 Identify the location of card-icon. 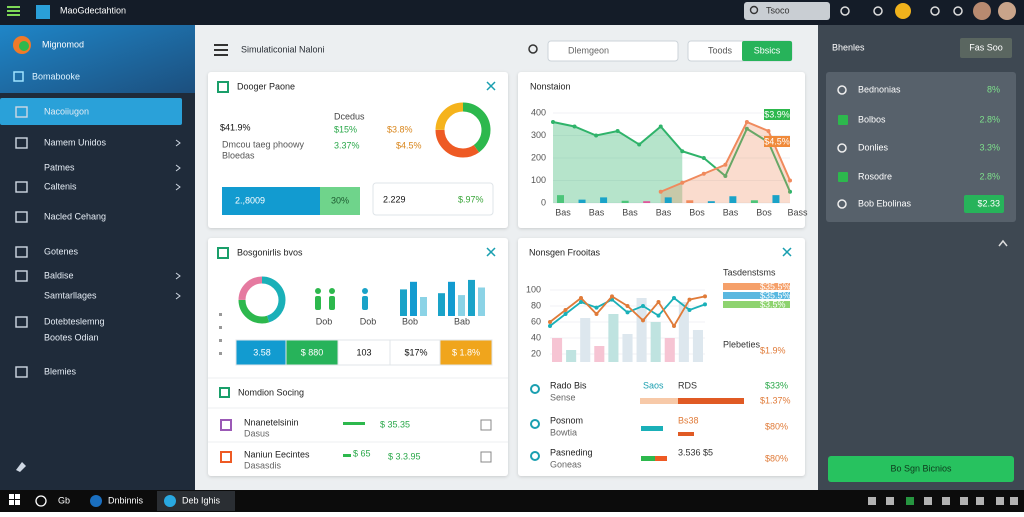
(223, 253).